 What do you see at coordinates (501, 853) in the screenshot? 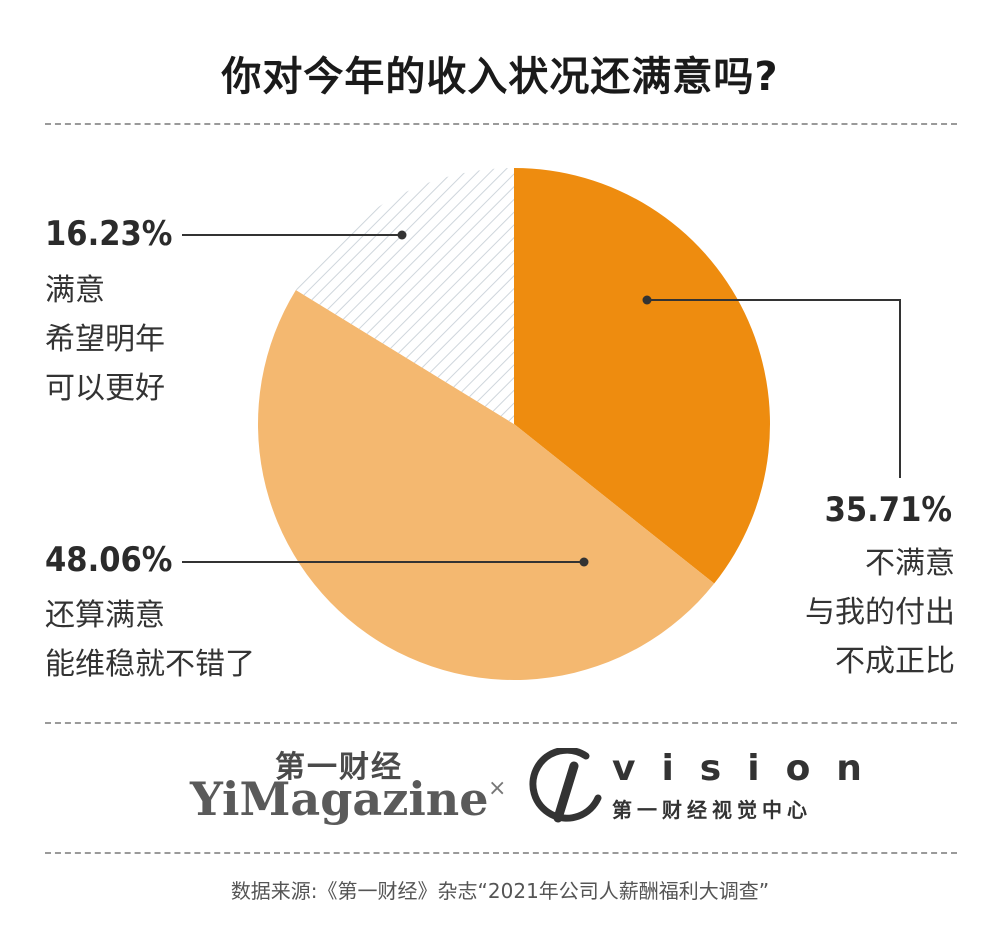
I see `bottom-divider` at bounding box center [501, 853].